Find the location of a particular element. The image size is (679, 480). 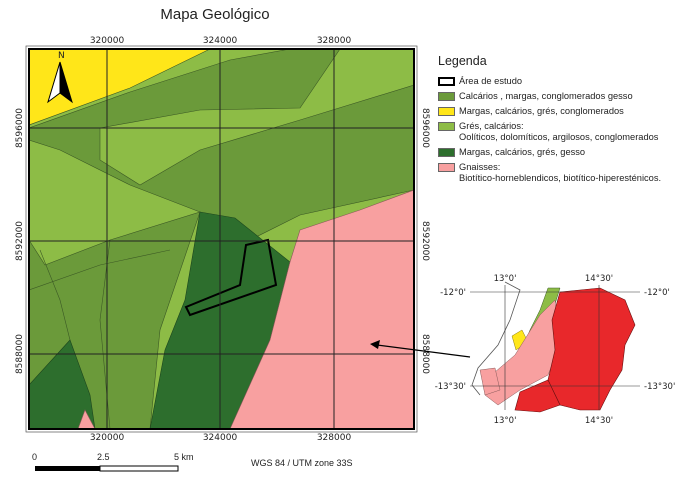

legend-item: Área de estudo is located at coordinates (558, 81).